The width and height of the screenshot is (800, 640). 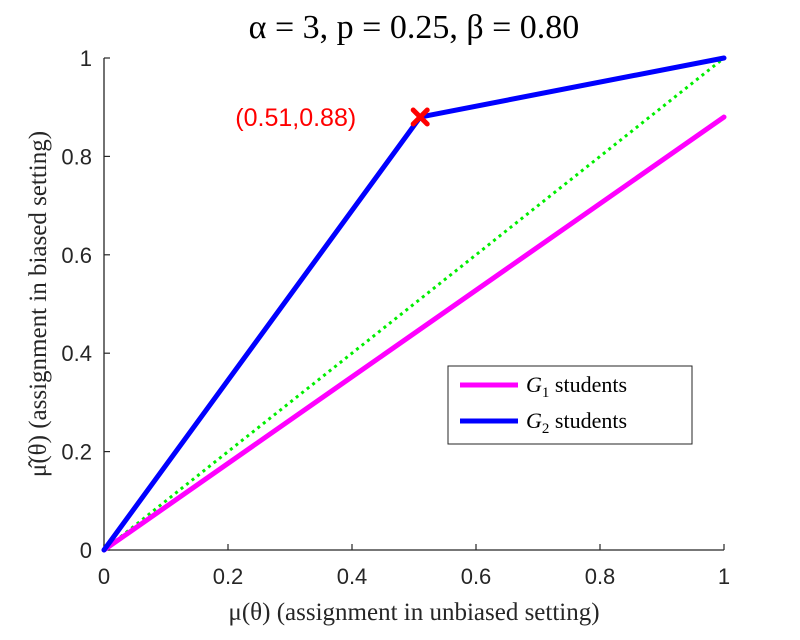 I want to click on legend-box, so click(x=570, y=405).